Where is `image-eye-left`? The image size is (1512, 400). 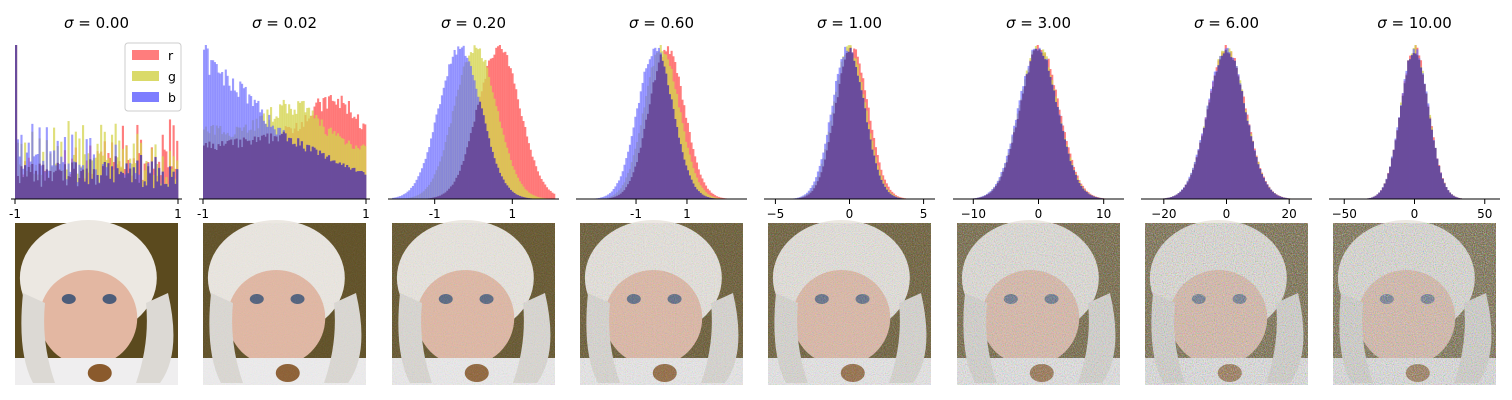
image-eye-left is located at coordinates (68, 299).